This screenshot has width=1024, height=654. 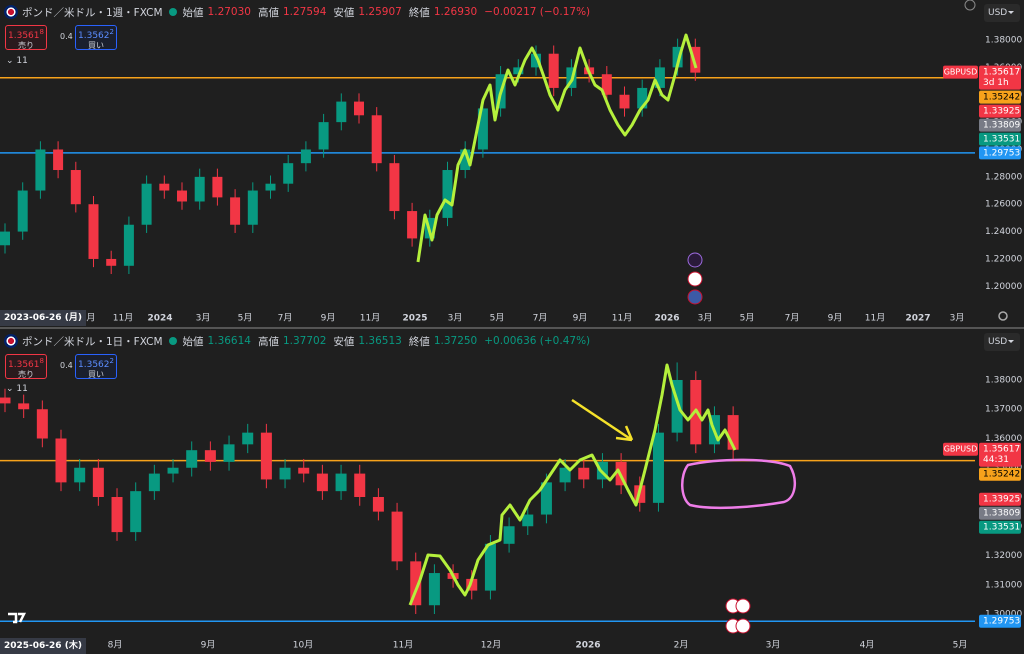 What do you see at coordinates (419, 341) in the screenshot?
I see `ohlc-label: 終値` at bounding box center [419, 341].